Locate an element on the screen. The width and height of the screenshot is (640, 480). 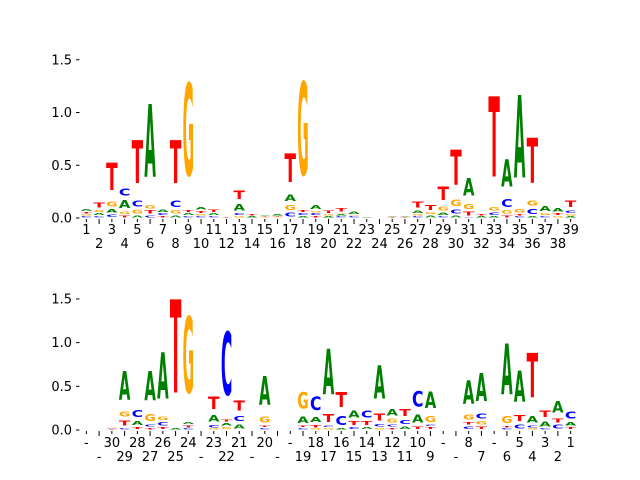
x-tick-label: 30 is located at coordinates (456, 244).